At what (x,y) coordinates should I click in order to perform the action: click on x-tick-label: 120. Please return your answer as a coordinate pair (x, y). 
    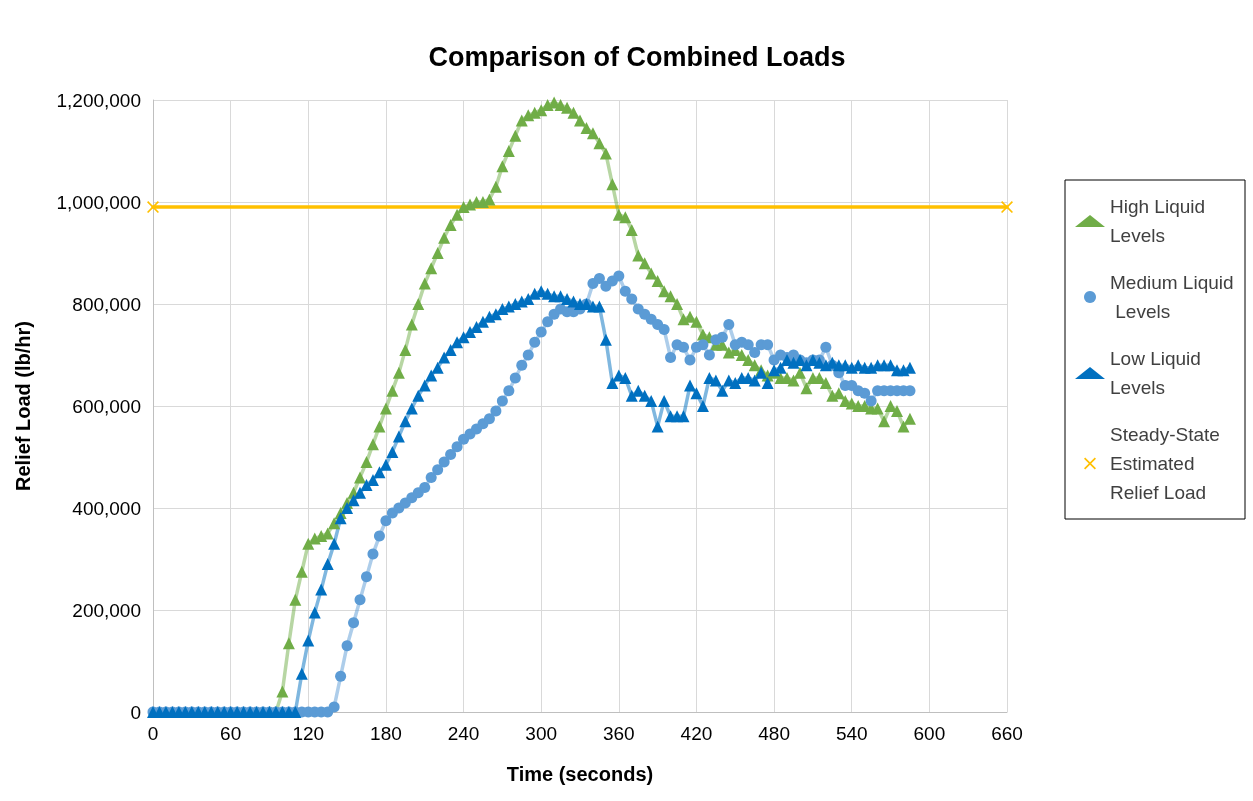
    Looking at the image, I should click on (308, 733).